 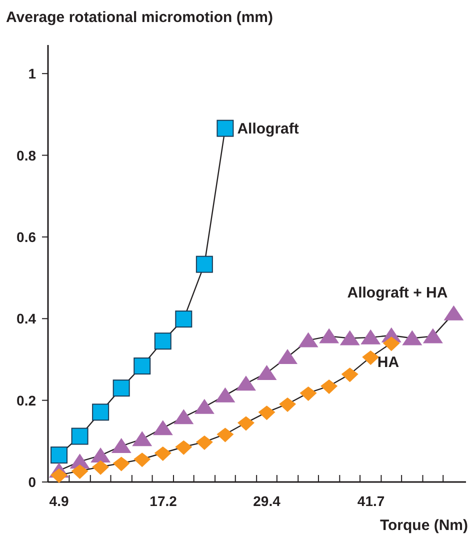 What do you see at coordinates (424, 525) in the screenshot?
I see `x-axis-title: Torque (Nm)` at bounding box center [424, 525].